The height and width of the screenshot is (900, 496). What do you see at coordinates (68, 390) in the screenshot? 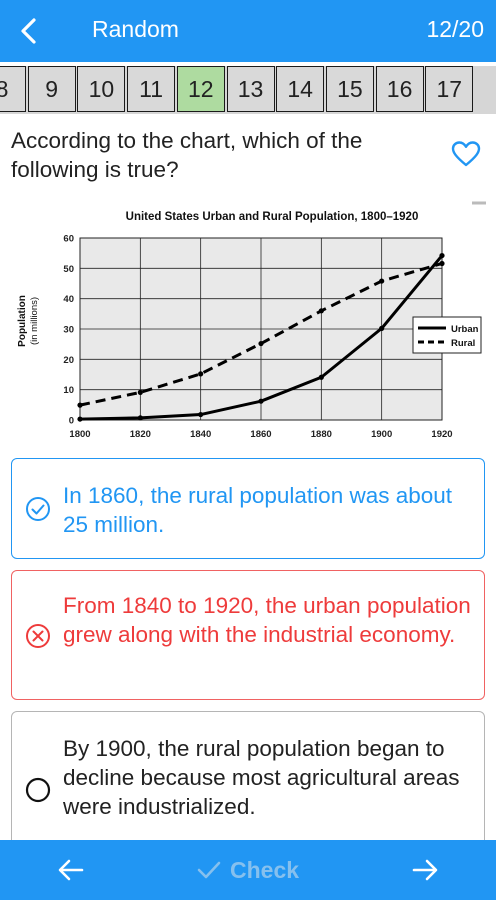
I see `y-tick-label: 10` at bounding box center [68, 390].